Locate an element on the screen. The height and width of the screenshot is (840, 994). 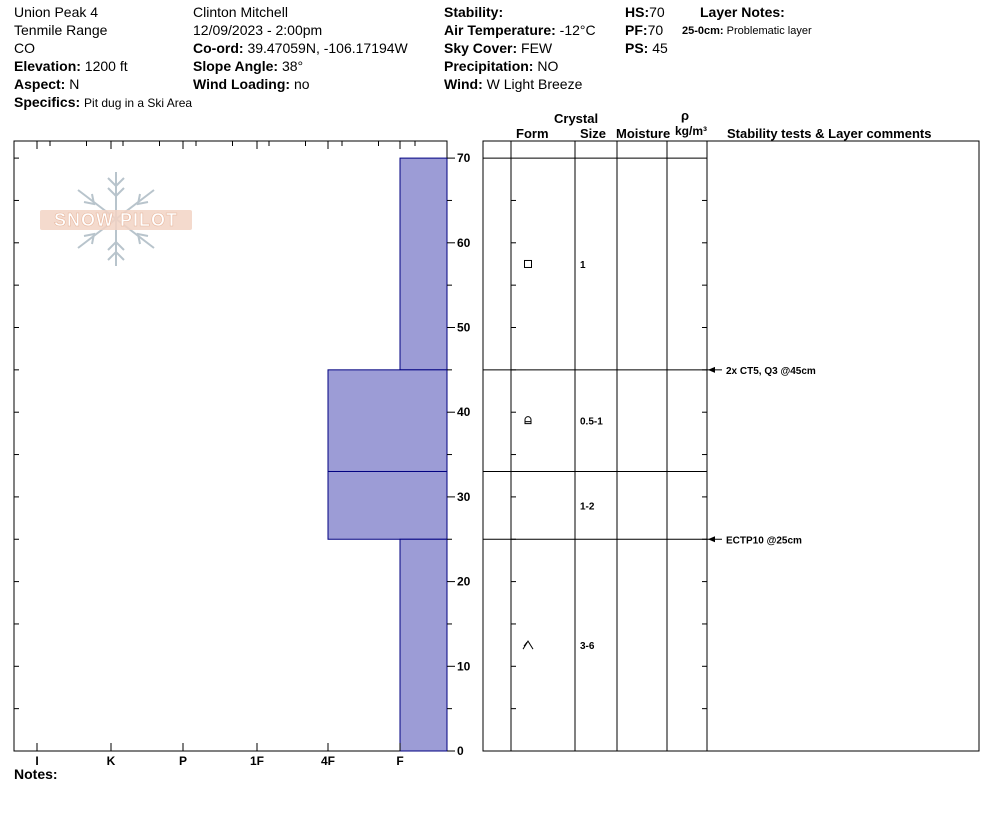
stability-test-label: ECTP10 @25cm is located at coordinates (764, 540).